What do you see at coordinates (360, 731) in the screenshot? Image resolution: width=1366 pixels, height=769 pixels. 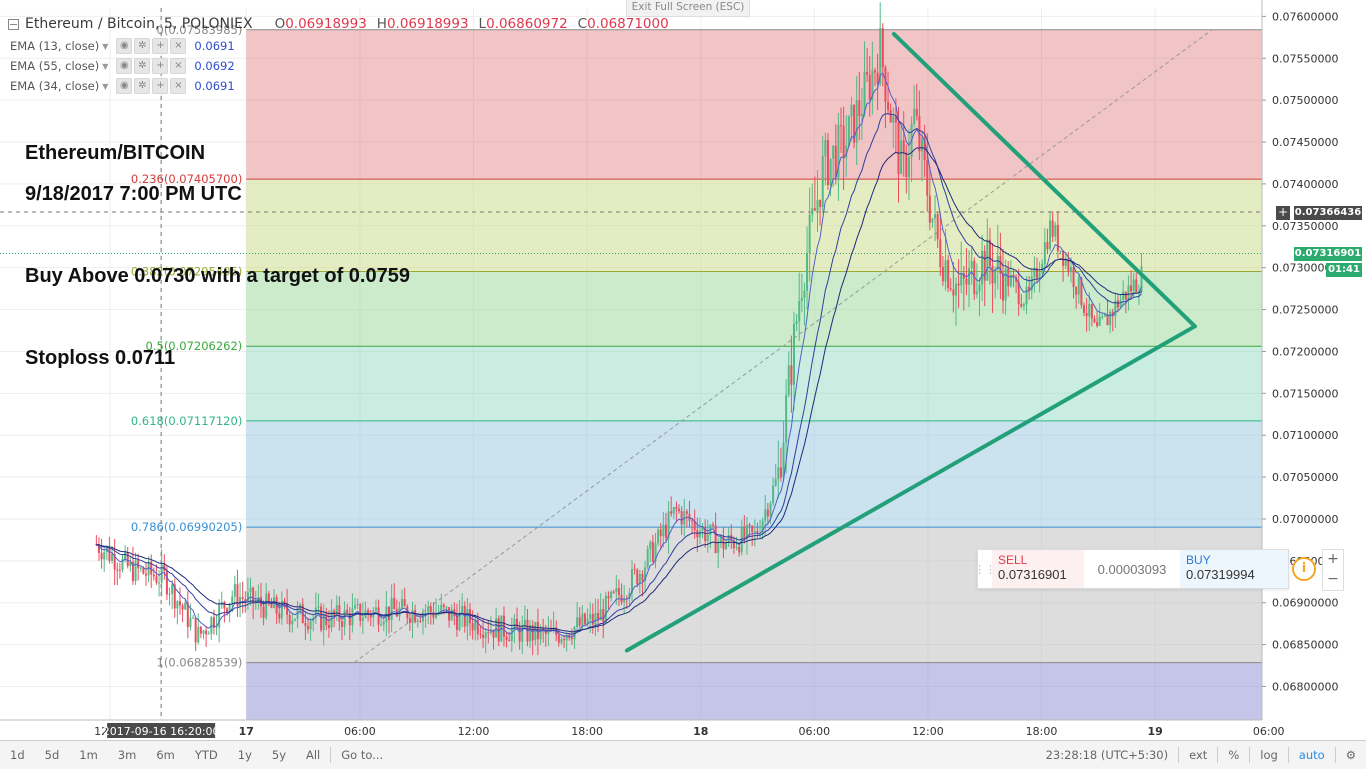 I see `x-tick-label: 06:00` at bounding box center [360, 731].